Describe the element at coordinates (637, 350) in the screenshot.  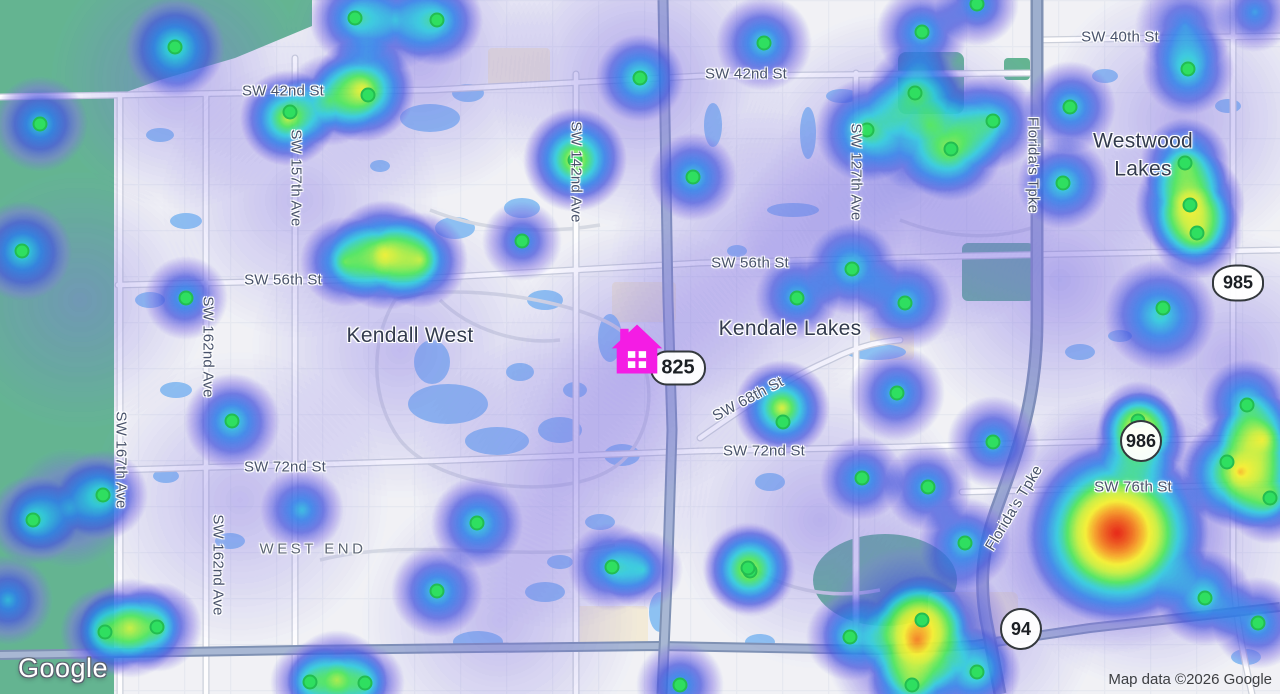
I see `house-marker` at that location.